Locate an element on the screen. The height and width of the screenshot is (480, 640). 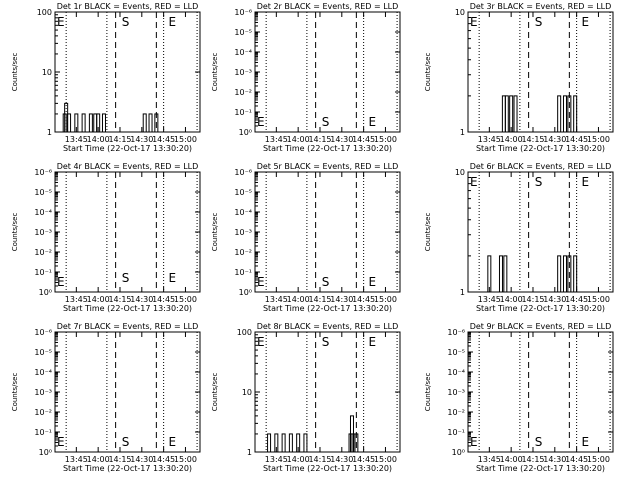
y-tick-label: 10⁻⁴ is located at coordinates (243, 52).